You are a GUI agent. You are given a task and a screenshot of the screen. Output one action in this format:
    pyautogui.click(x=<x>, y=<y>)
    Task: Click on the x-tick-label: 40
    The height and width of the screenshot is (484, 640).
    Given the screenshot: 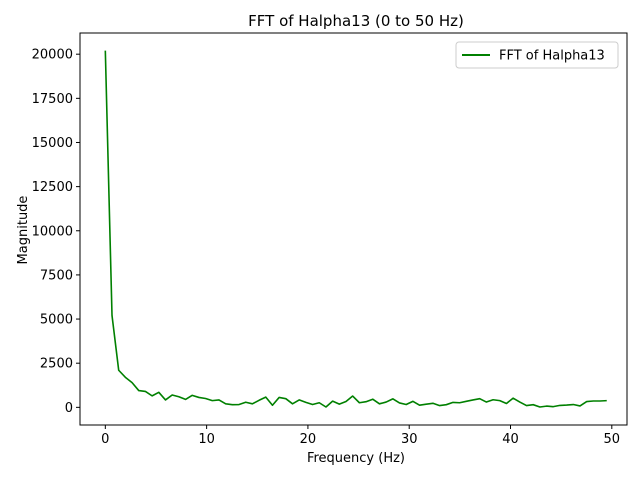 What is the action you would take?
    pyautogui.click(x=510, y=439)
    